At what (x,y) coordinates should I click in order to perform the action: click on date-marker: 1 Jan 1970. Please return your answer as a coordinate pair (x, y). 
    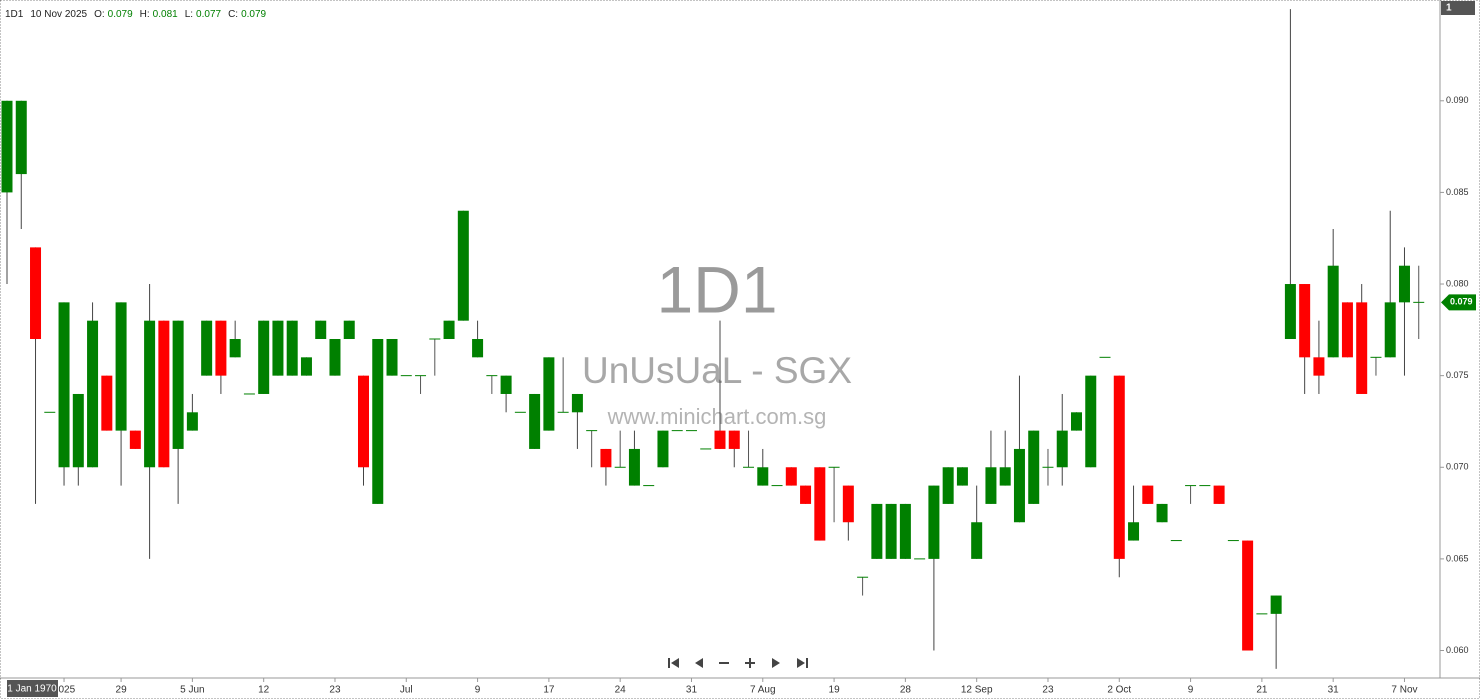
    Looking at the image, I should click on (32, 689).